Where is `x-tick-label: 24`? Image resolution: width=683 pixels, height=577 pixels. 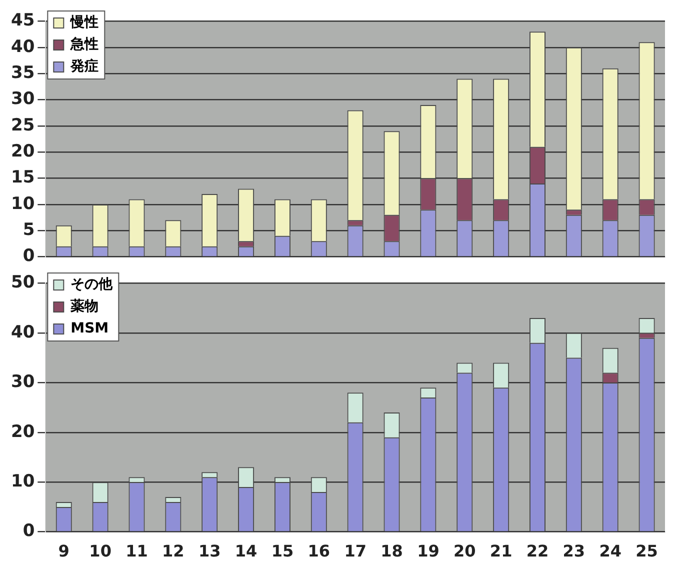
x-tick-label: 24 is located at coordinates (610, 551).